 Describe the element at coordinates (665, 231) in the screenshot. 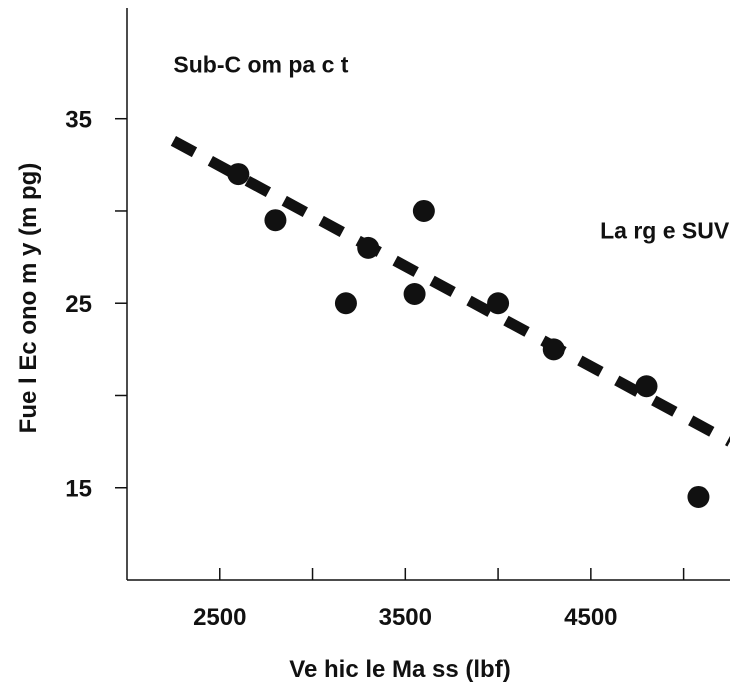

I see `annotation-label: La rg e SUV` at that location.